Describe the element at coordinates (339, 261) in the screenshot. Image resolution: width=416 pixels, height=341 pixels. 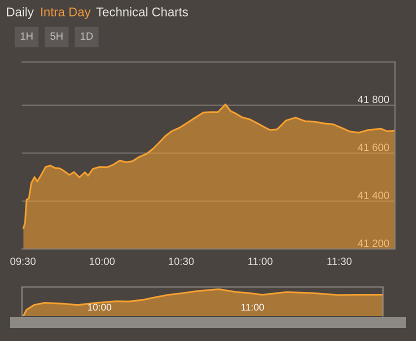
I see `x-tick-label: 11:30` at that location.